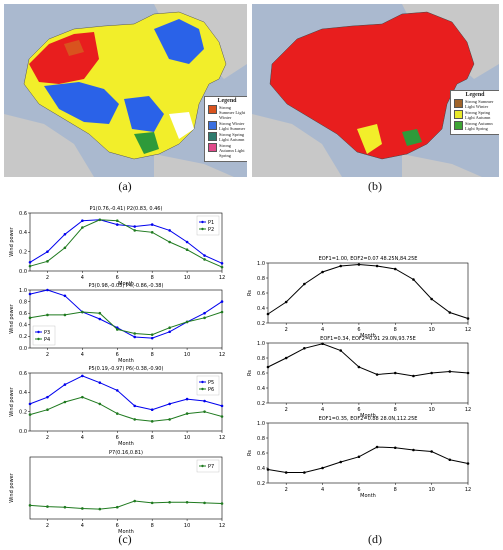  Describe the element at coordinates (126, 453) in the screenshot. I see `chart-title: P7(0.16,0.81)` at that location.